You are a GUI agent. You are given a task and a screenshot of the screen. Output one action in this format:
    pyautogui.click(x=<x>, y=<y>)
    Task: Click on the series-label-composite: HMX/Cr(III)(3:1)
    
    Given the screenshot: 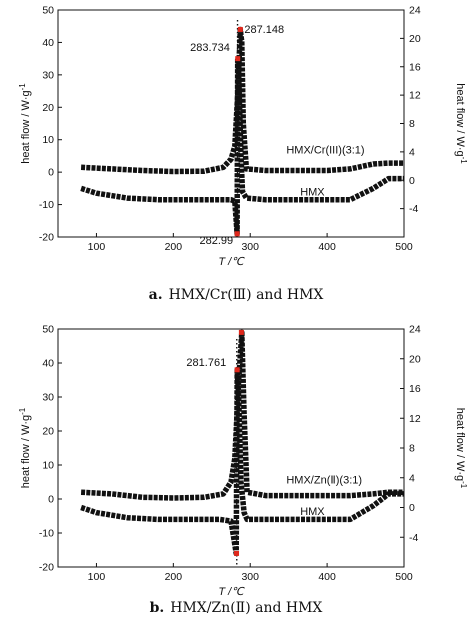 What is the action you would take?
    pyautogui.click(x=325, y=151)
    